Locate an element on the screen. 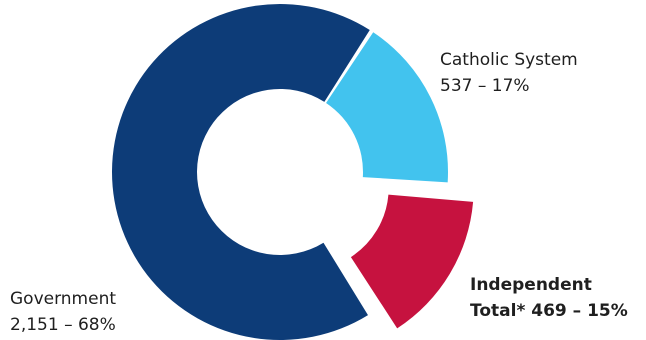 This screenshot has width=646, height=340. label-government-name: Government is located at coordinates (63, 299).